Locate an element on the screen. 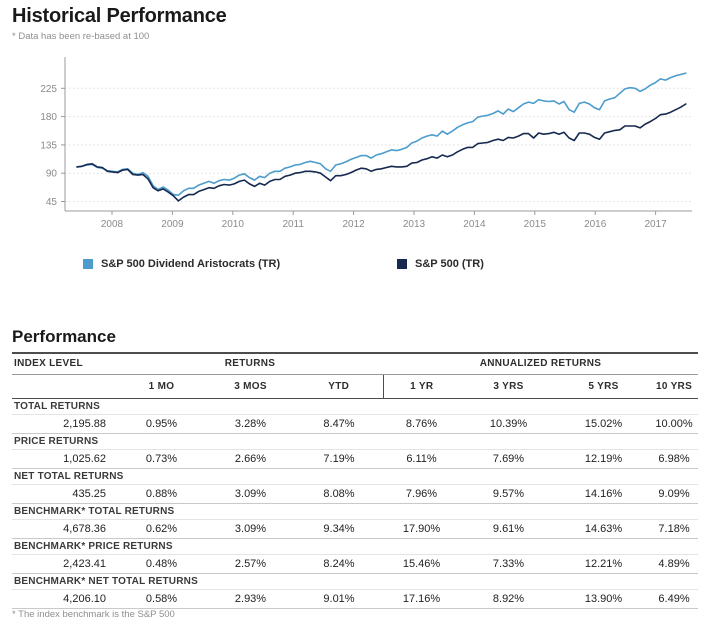  cell-value: 0.58% is located at coordinates (161, 599).